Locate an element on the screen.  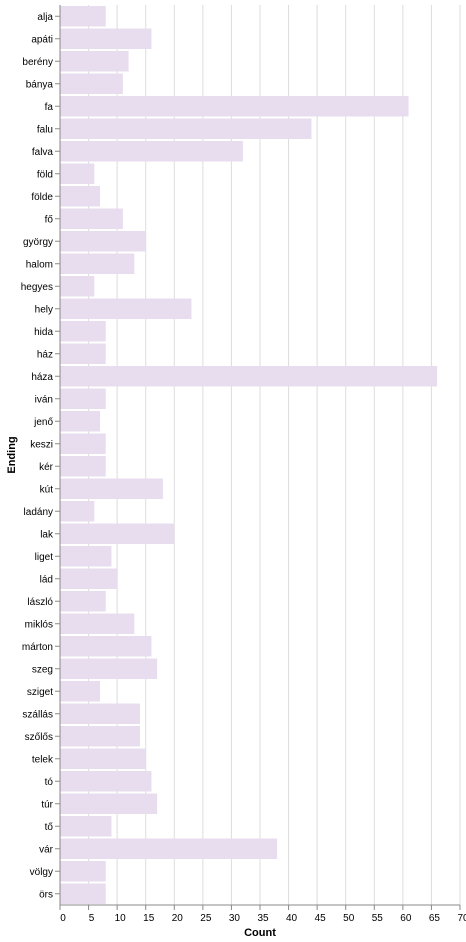
x-tick-label: 40 is located at coordinates (292, 918).